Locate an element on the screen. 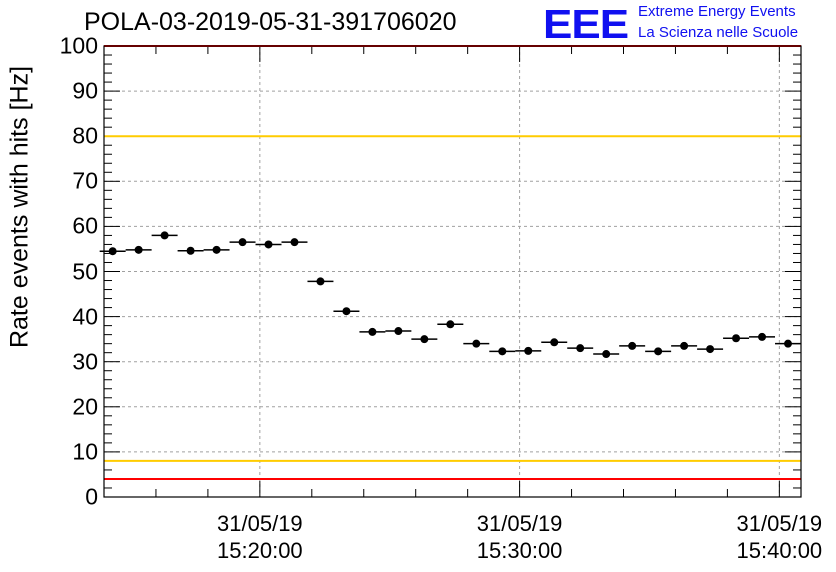 This screenshot has height=572, width=836. eee-logo: EEE is located at coordinates (586, 25).